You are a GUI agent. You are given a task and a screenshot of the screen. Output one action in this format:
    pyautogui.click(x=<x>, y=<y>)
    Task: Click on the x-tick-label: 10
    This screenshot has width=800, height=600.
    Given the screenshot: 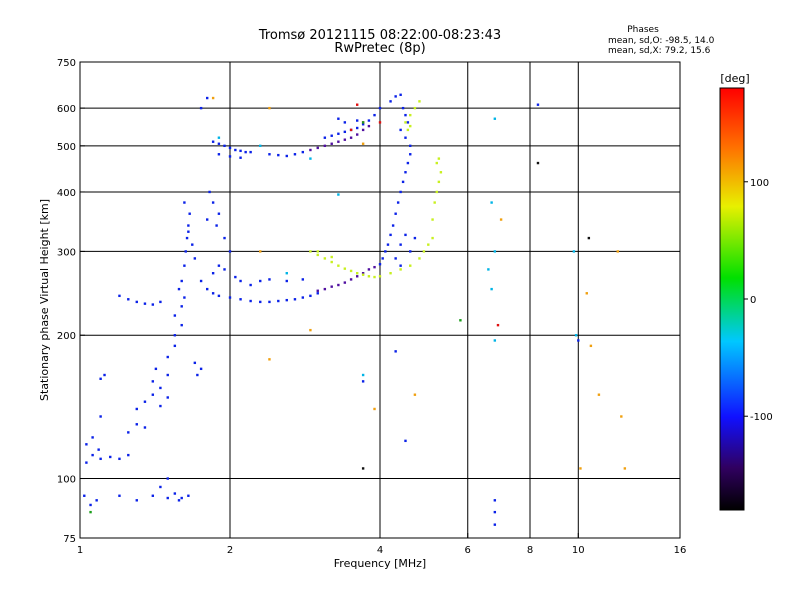 What is the action you would take?
    pyautogui.click(x=578, y=550)
    